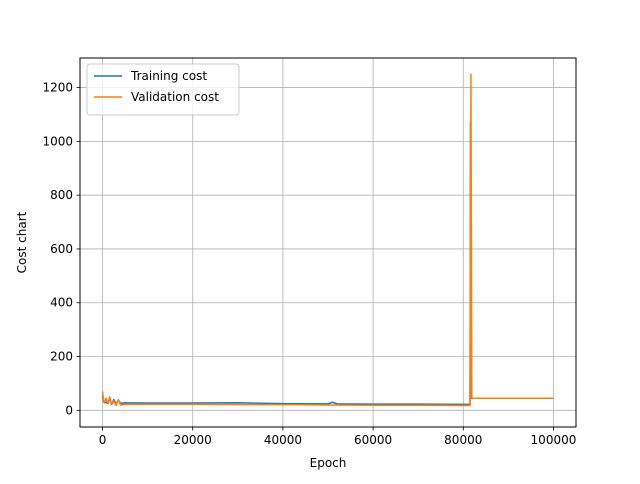  Describe the element at coordinates (338, 437) in the screenshot. I see `x-axis-ticks: 0 20000 40000 60000 80000 100000` at that location.